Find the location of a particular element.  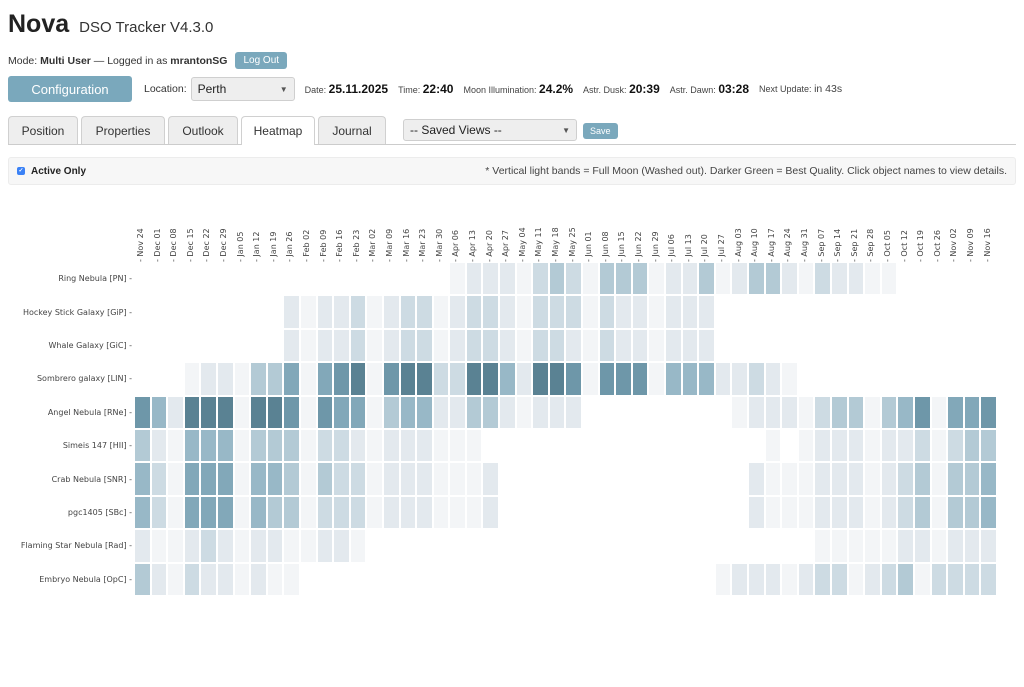

active-only-toggle: ✓ Active Only is located at coordinates (51, 171).